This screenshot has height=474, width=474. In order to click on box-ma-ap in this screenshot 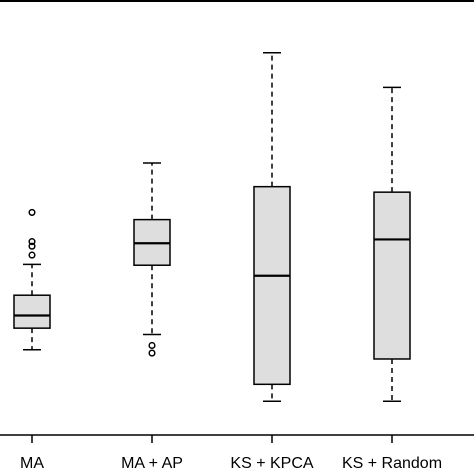, I will do `click(152, 259)`.